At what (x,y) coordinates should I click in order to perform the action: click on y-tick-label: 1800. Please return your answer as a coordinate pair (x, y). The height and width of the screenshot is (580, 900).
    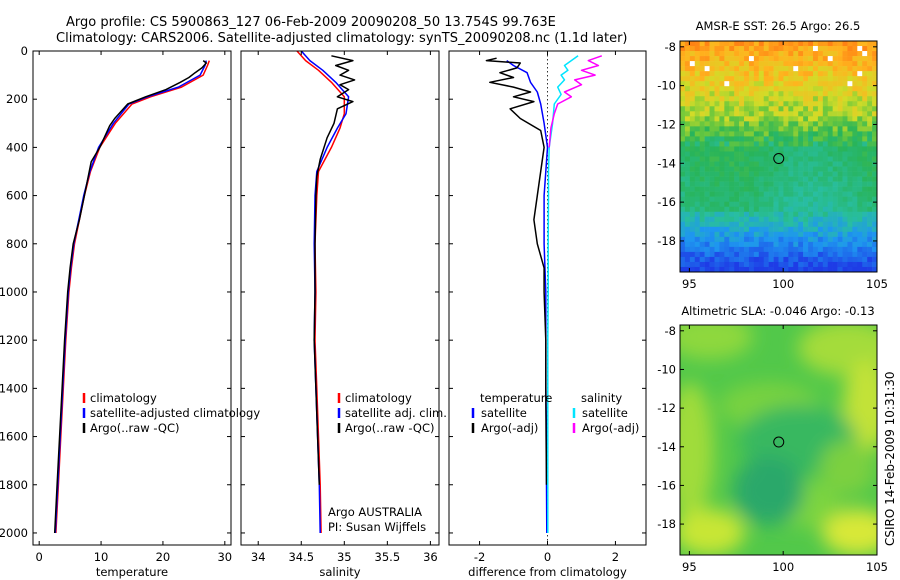
    Looking at the image, I should click on (14, 485).